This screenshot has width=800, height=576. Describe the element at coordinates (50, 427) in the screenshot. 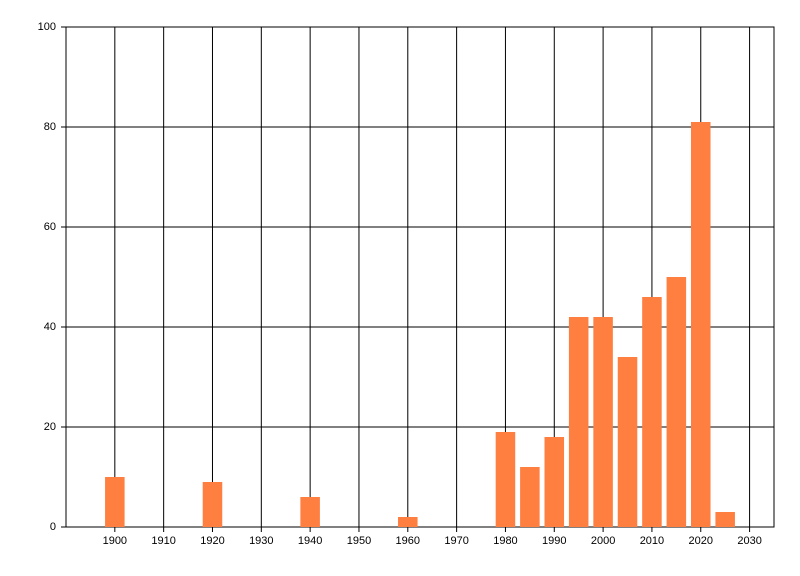

I see `y-tick-label: 20` at that location.